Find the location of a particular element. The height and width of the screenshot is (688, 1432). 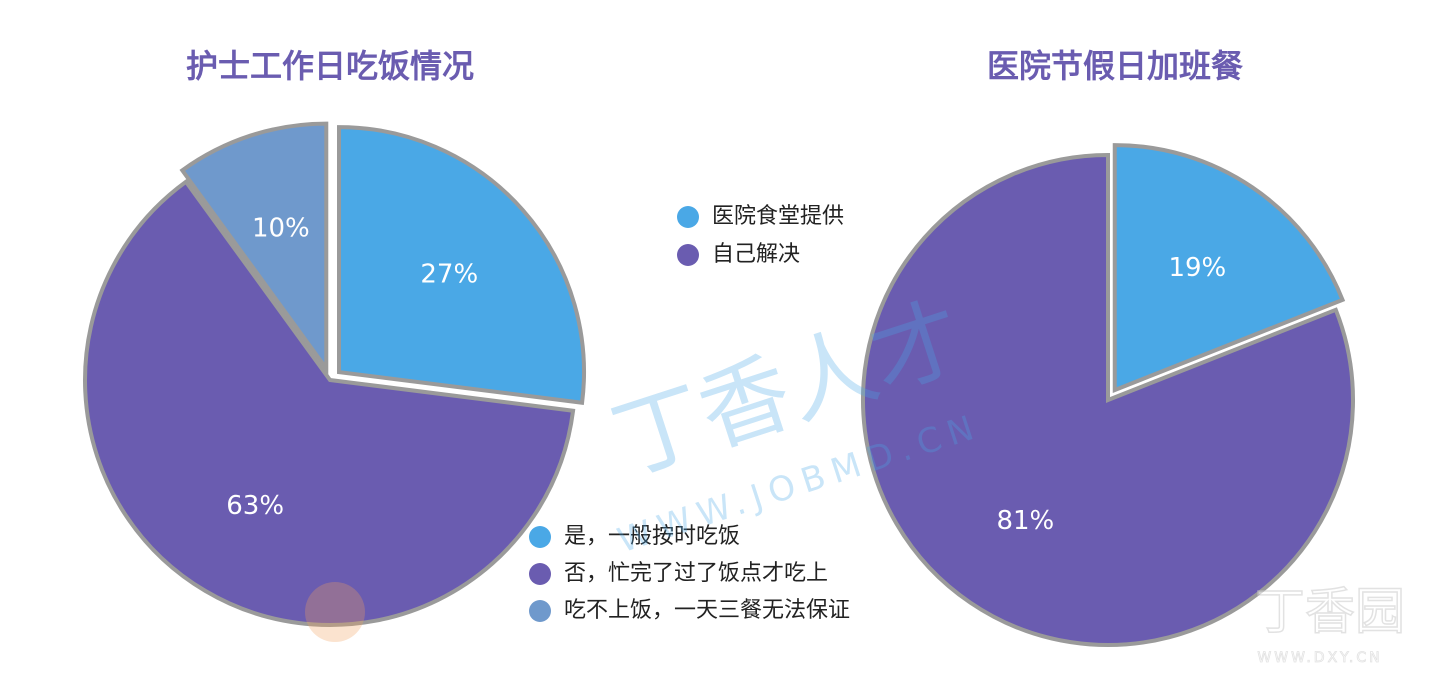

legend-label: 吃不上饭，一天三餐无法保证 is located at coordinates (707, 610).